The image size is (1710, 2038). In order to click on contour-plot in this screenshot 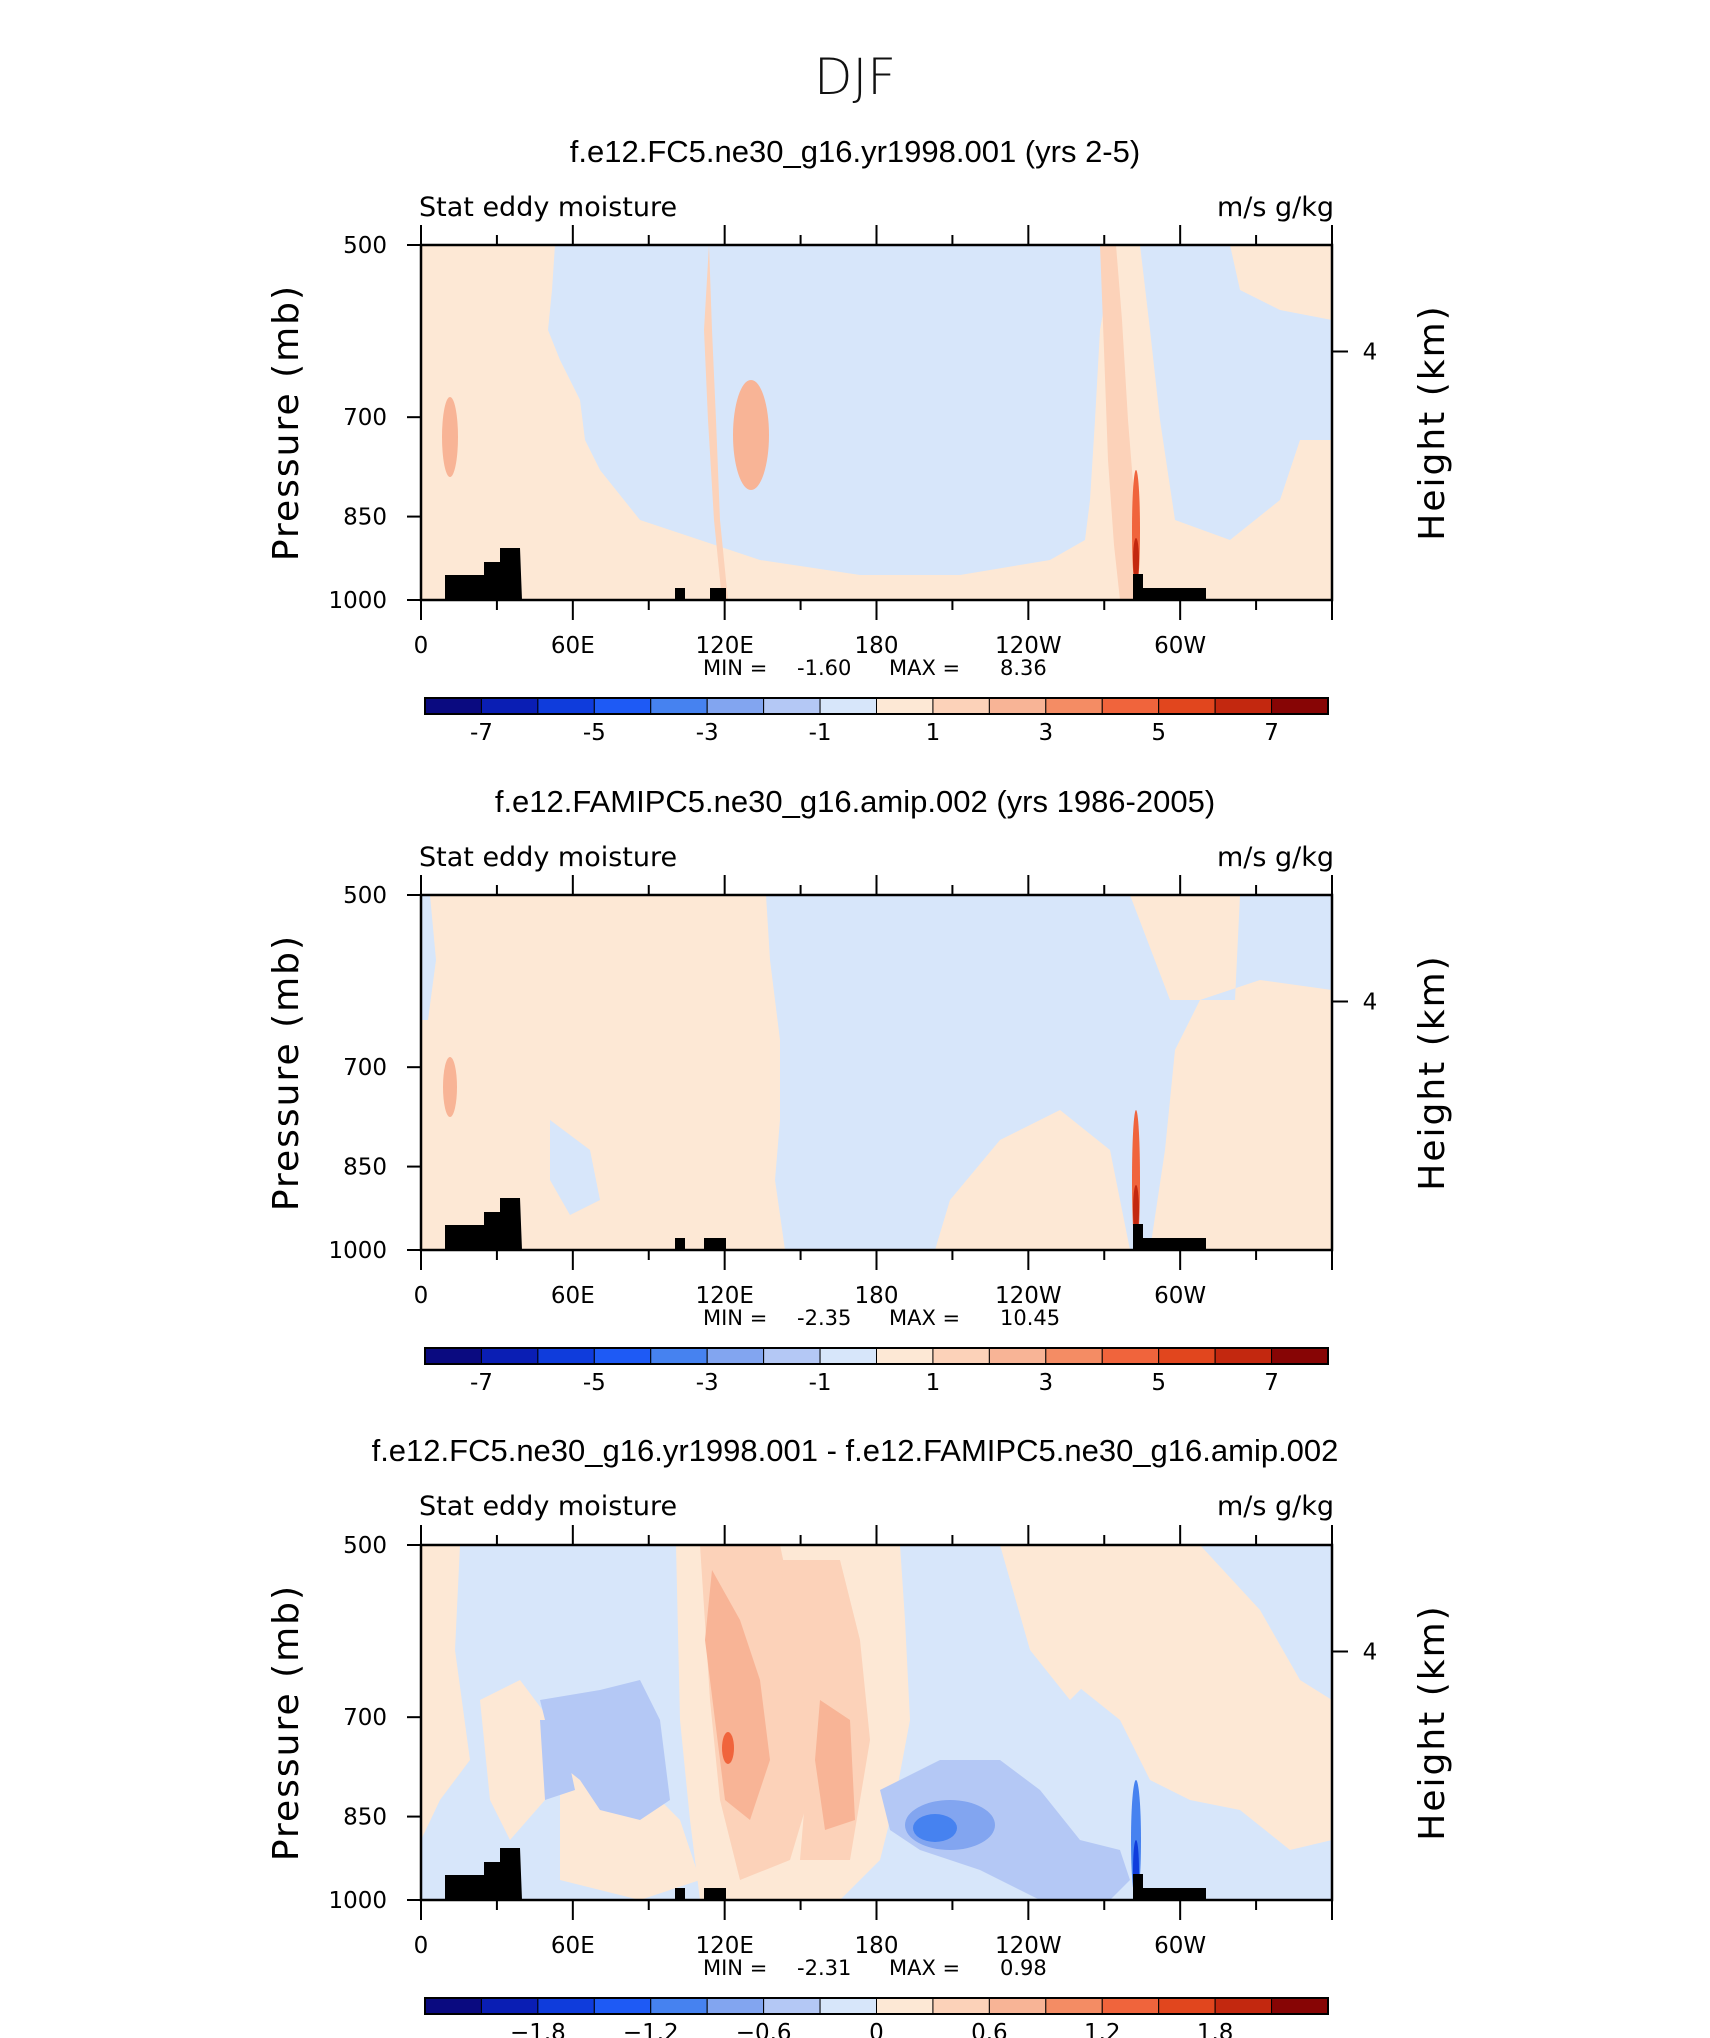, I will do `click(876, 1722)`.